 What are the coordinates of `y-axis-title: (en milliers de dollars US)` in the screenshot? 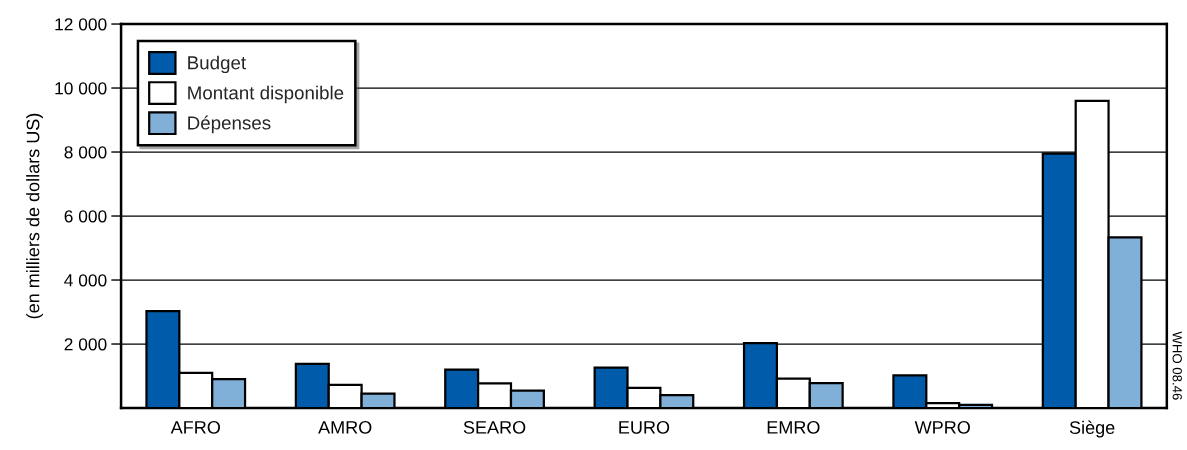 It's located at (34, 216).